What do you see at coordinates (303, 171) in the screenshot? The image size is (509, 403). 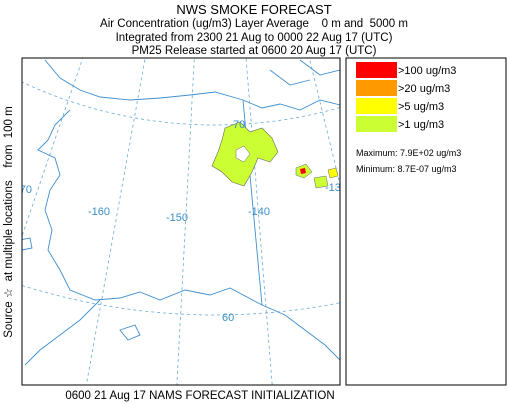 I see `smoke-core` at bounding box center [303, 171].